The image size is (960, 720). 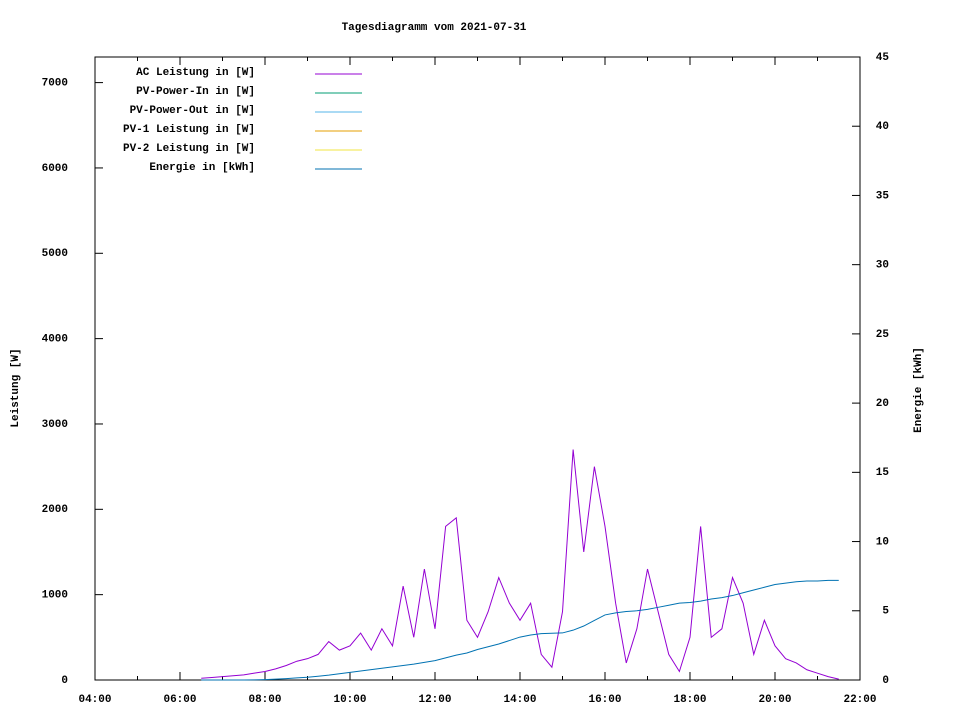 What do you see at coordinates (689, 700) in the screenshot?
I see `x-tick-label: 18:00` at bounding box center [689, 700].